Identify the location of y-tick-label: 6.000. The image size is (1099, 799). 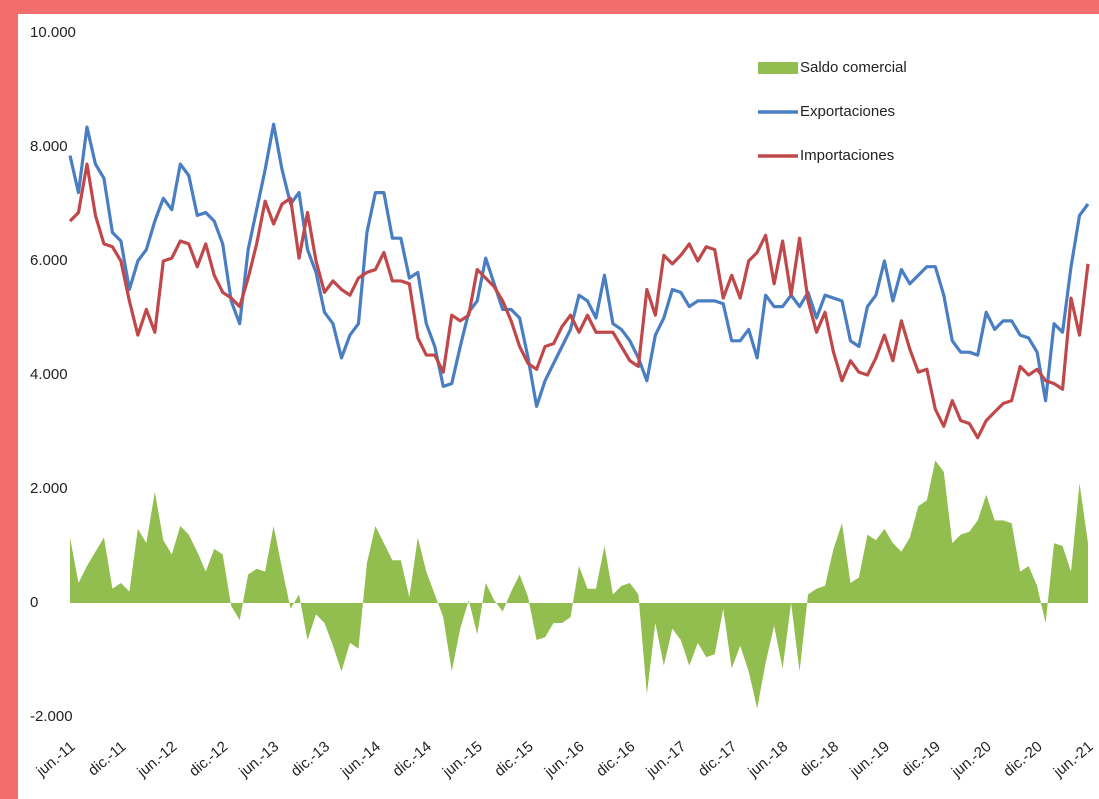
(49, 260).